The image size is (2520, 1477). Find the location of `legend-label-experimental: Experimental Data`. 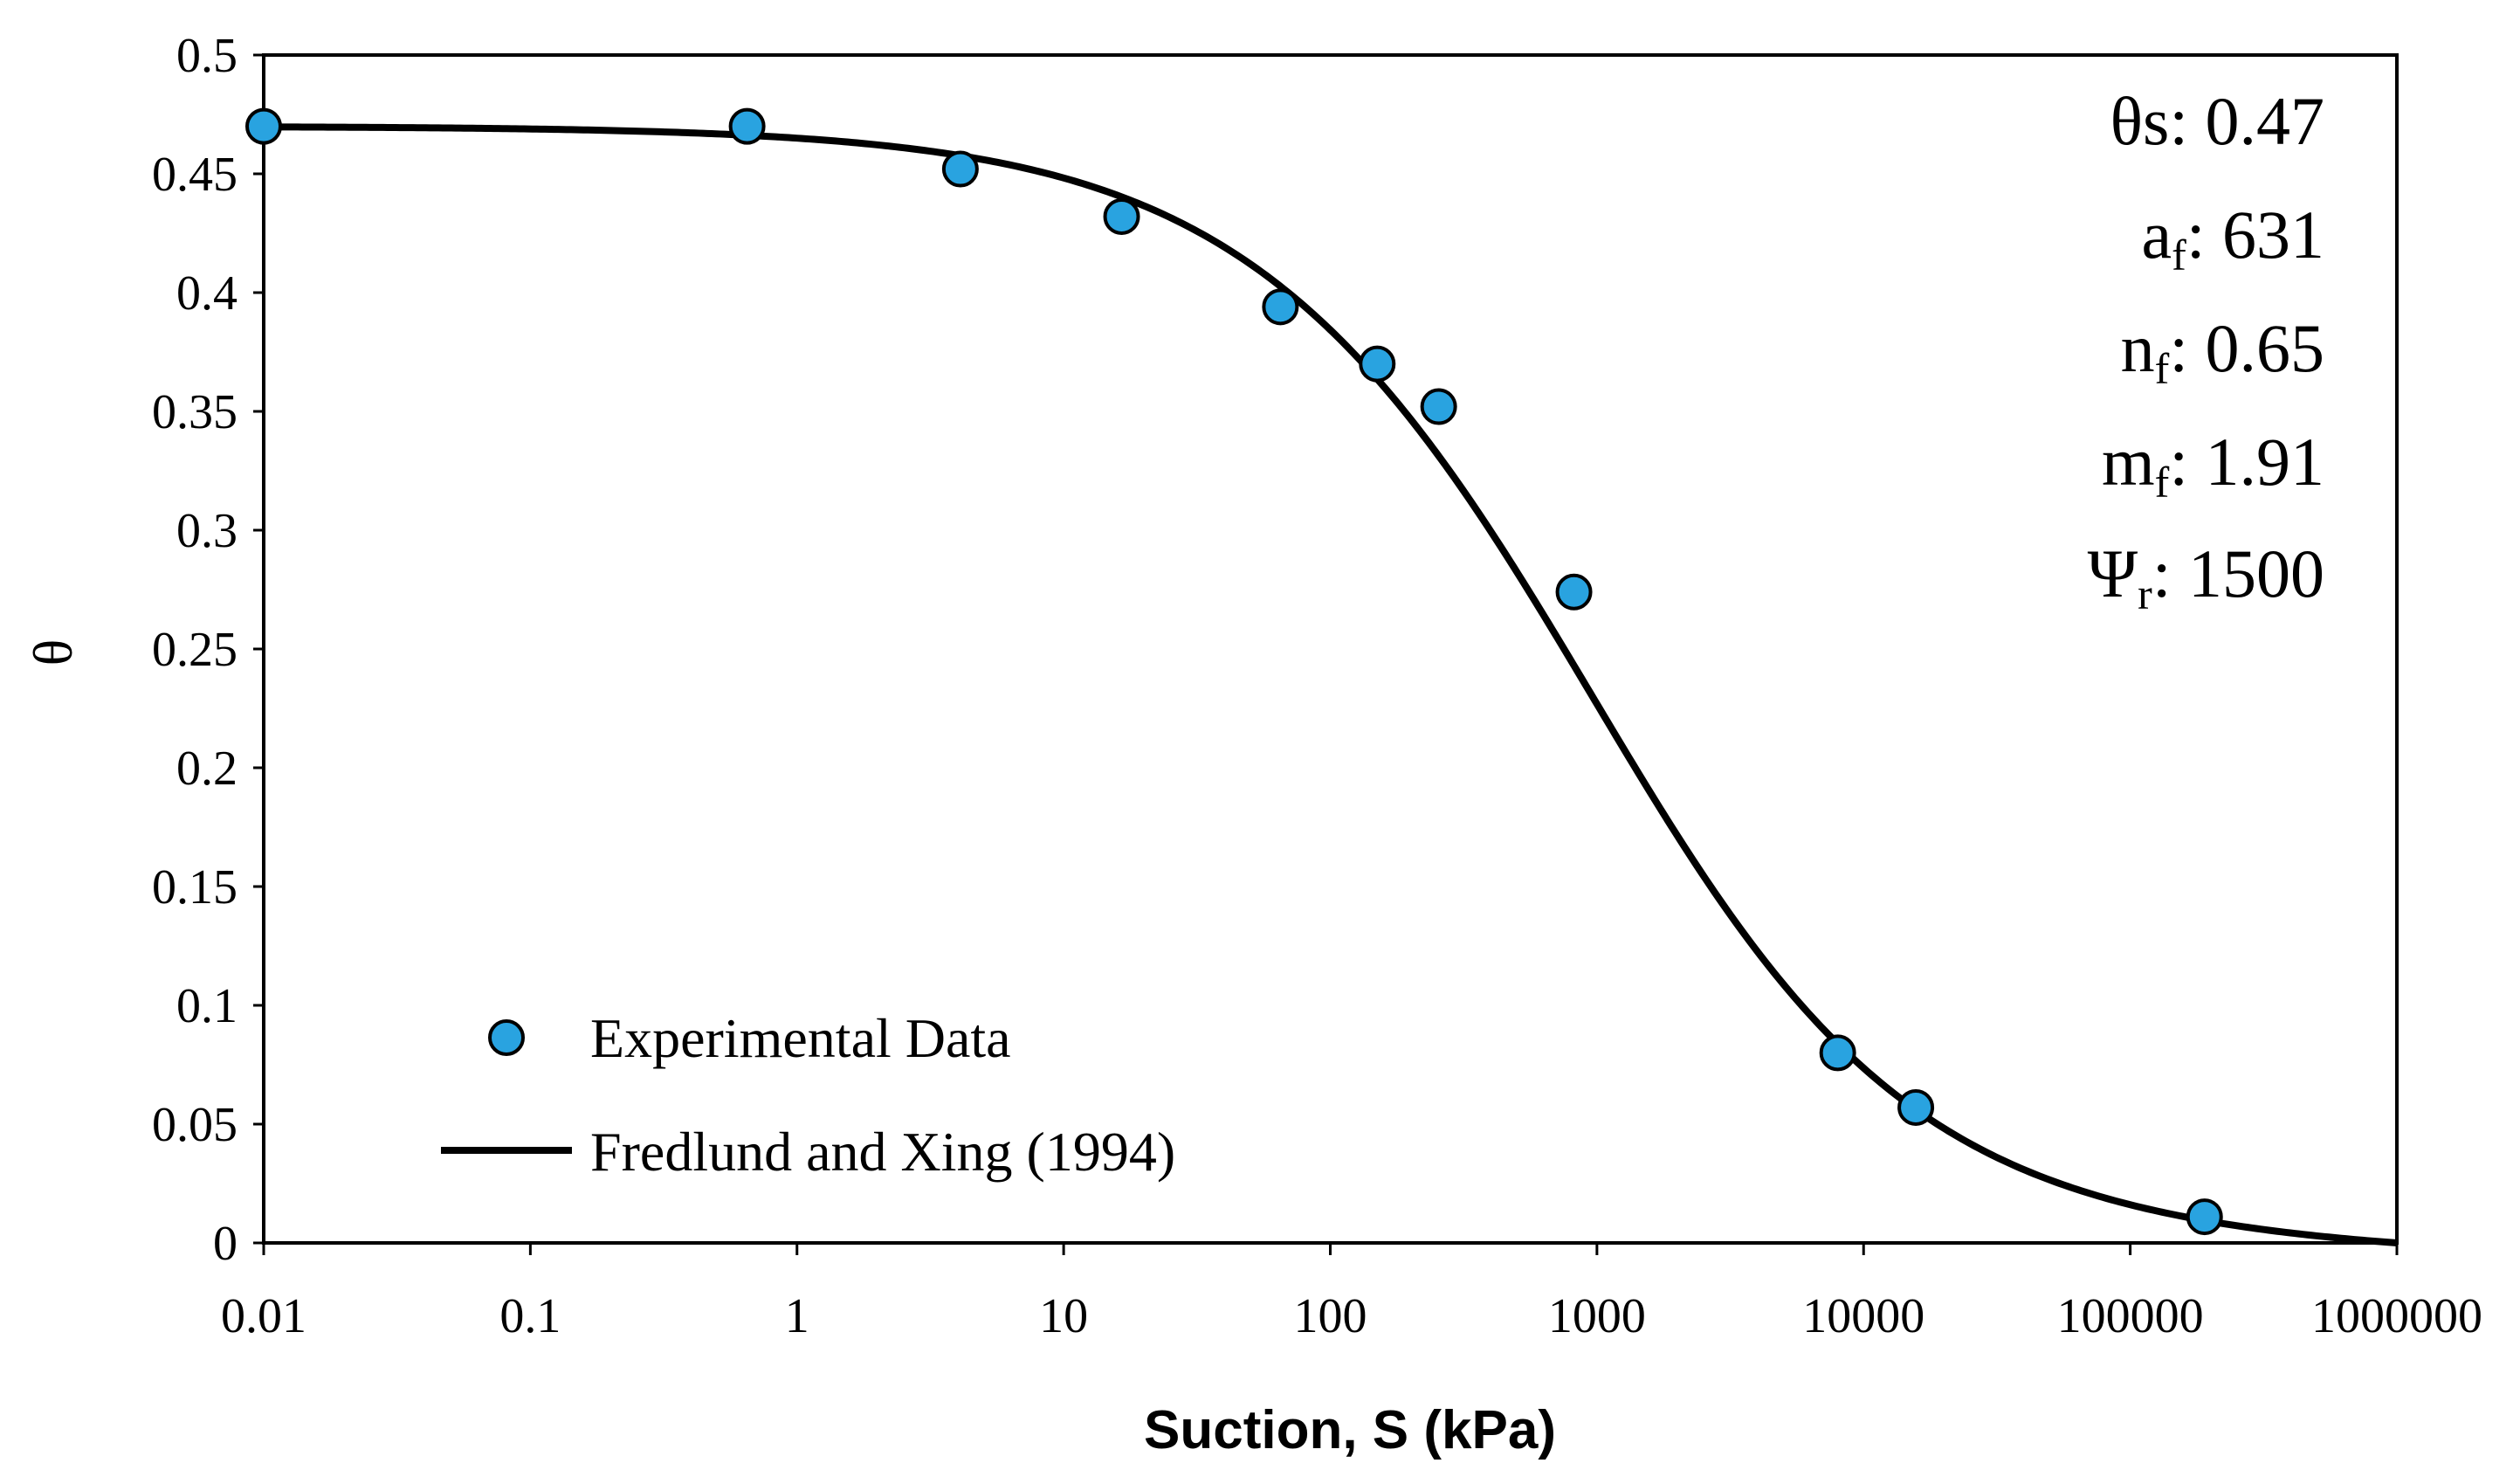

legend-label-experimental: Experimental Data is located at coordinates (800, 1038).